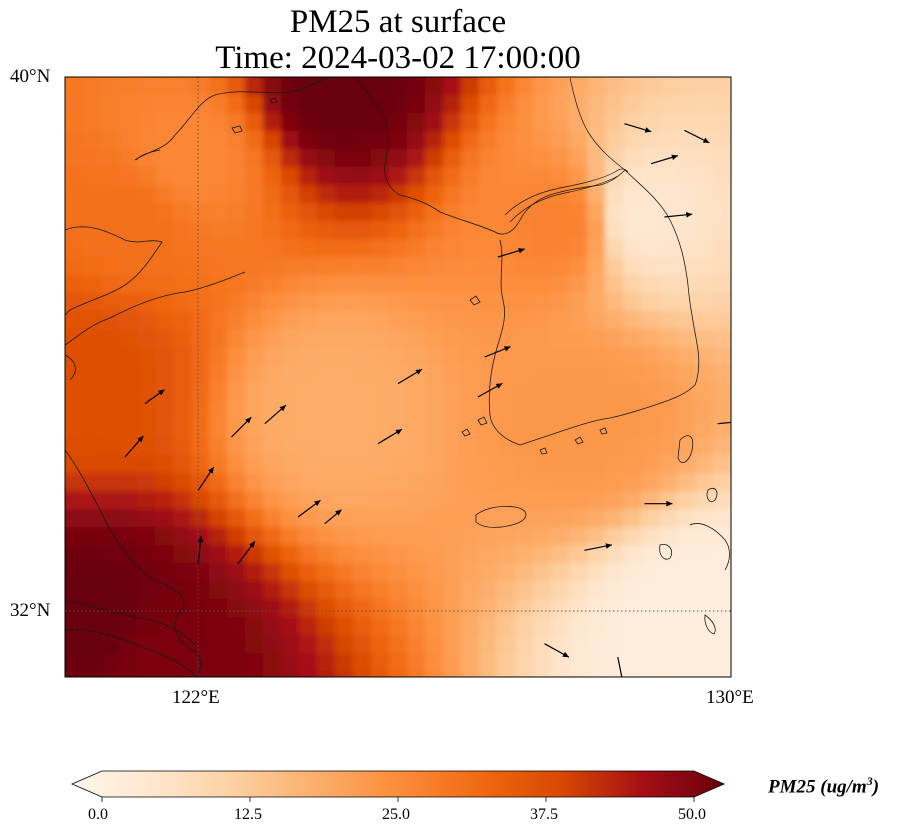 Image resolution: width=905 pixels, height=836 pixels. What do you see at coordinates (398, 58) in the screenshot?
I see `map-timestamp: Time: 2024-03-02 17:00:00` at bounding box center [398, 58].